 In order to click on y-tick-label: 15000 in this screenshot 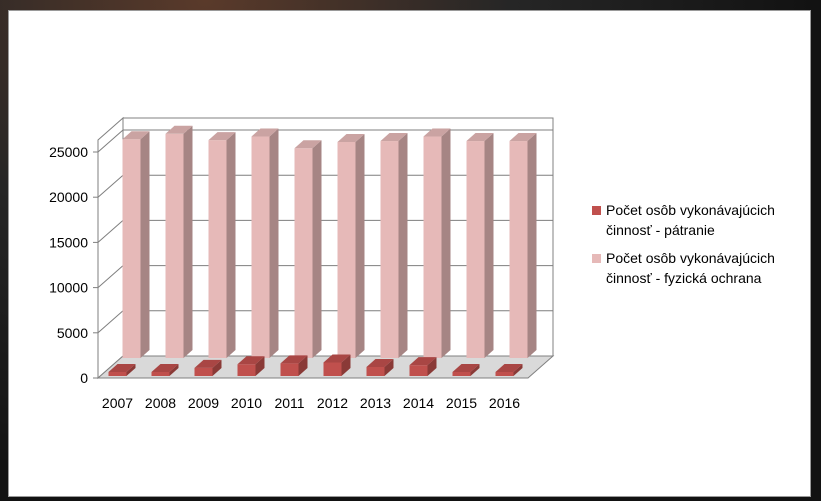, I will do `click(68, 242)`.